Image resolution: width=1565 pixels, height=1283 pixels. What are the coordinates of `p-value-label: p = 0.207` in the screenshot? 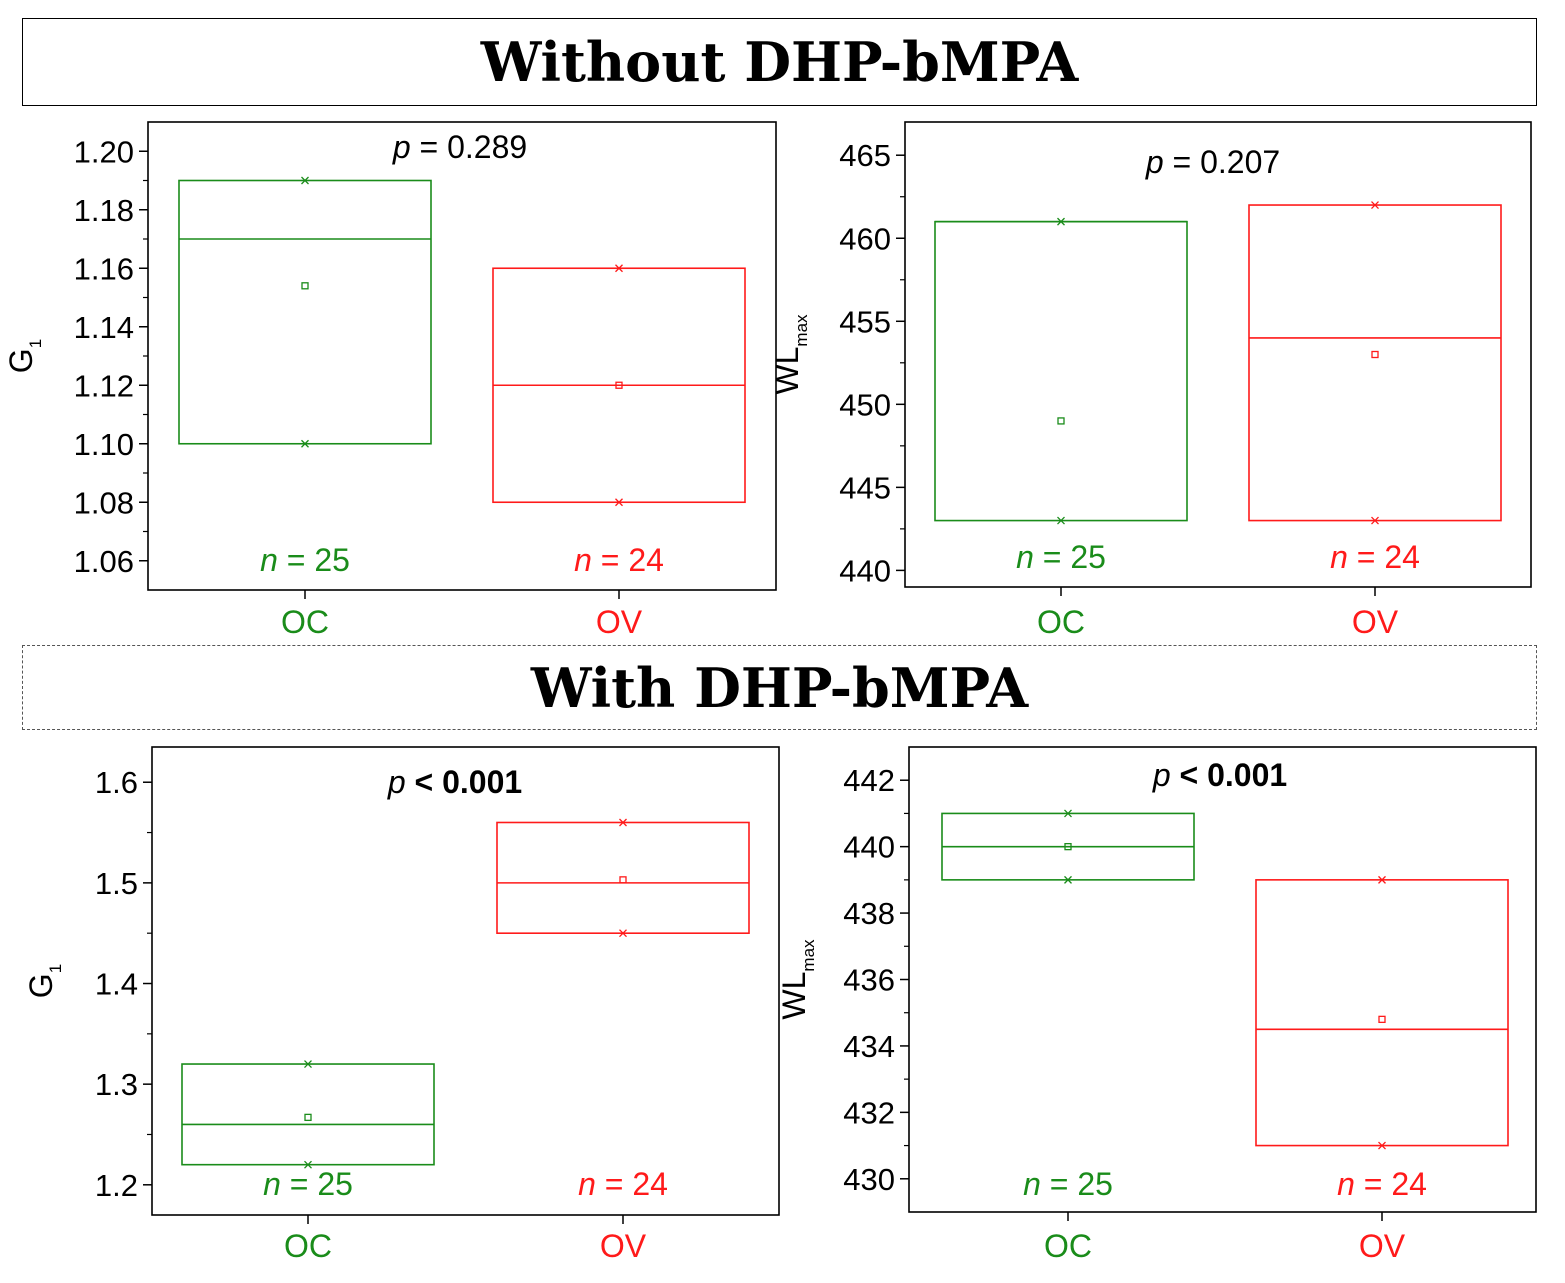 It's located at (1212, 162).